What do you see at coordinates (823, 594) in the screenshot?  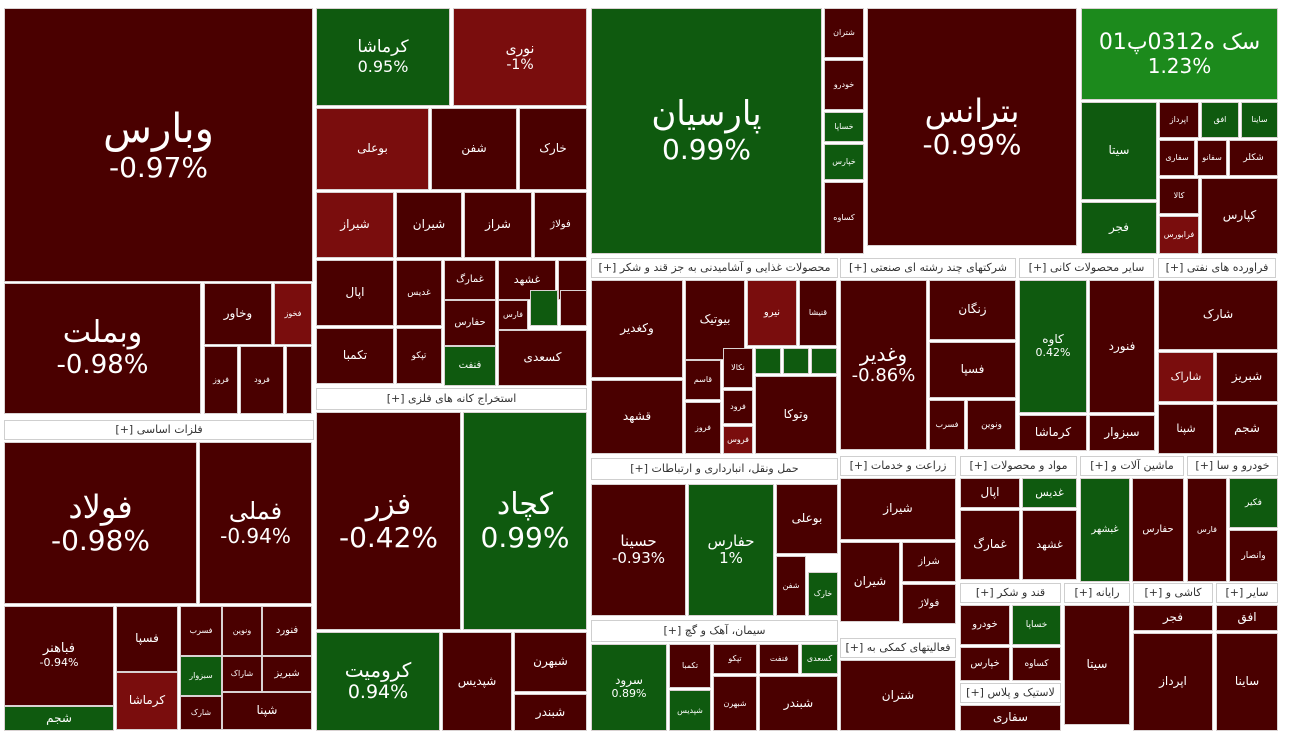 I see `treemap-cell: خارک` at bounding box center [823, 594].